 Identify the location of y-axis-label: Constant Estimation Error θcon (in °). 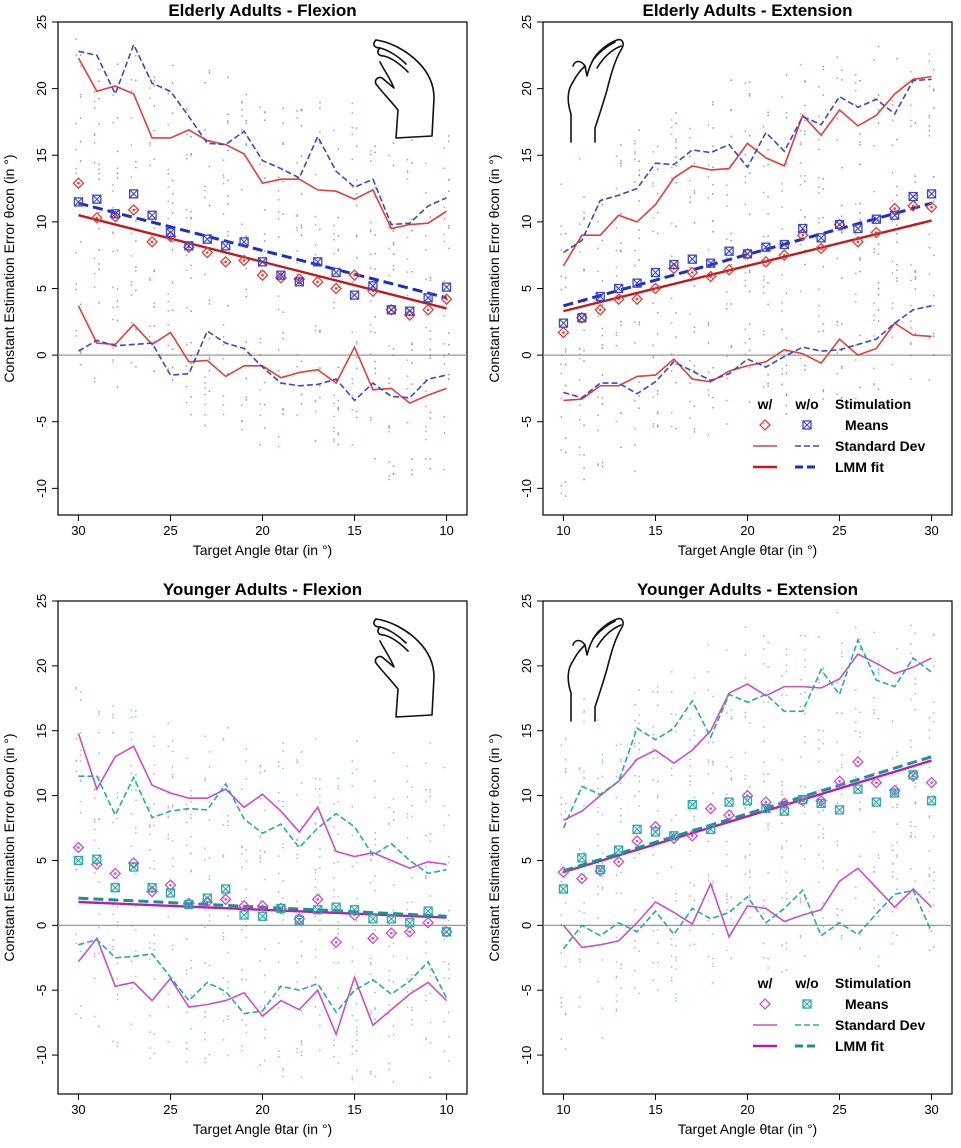
(9, 268).